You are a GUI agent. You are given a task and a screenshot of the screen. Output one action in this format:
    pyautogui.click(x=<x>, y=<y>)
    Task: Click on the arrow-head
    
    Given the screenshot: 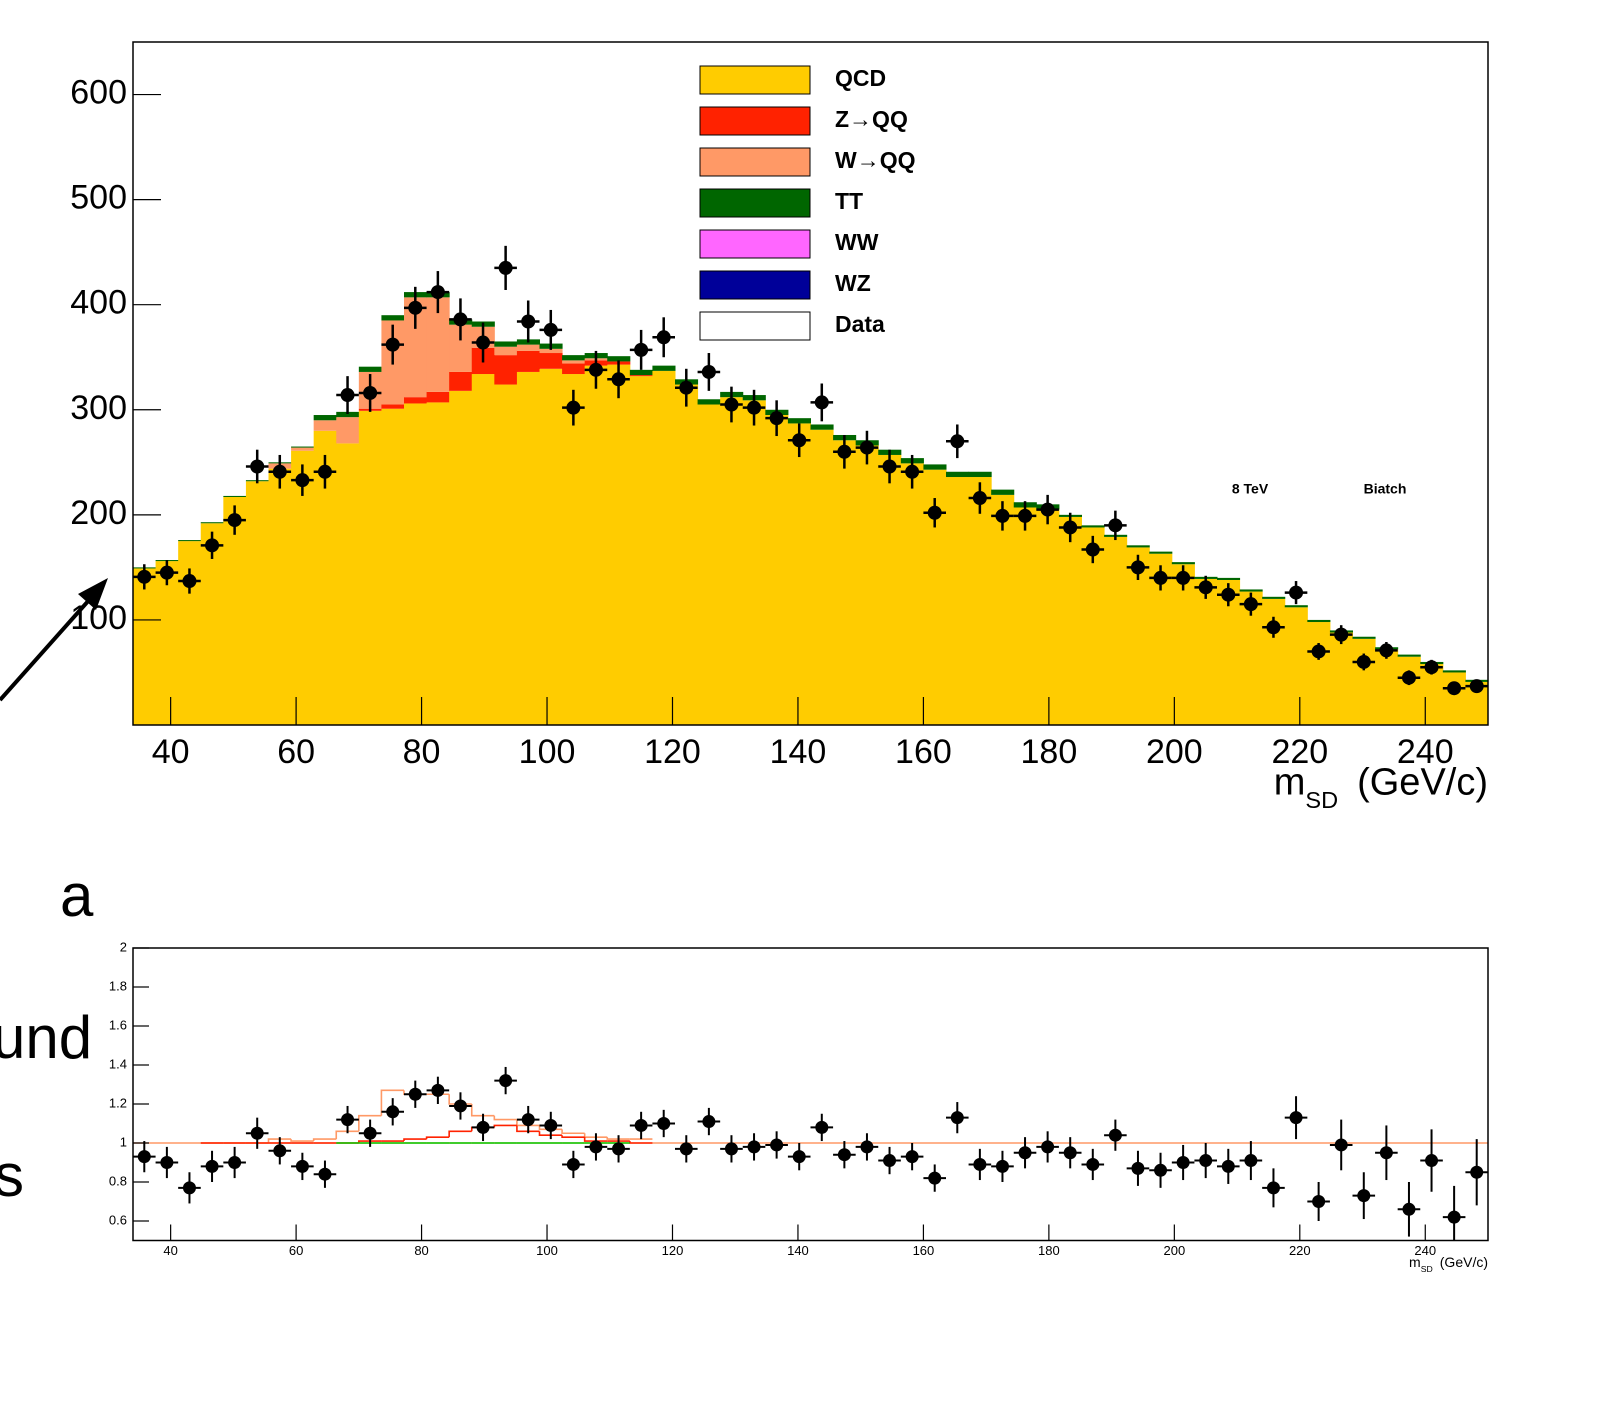 What is the action you would take?
    pyautogui.click(x=93, y=594)
    